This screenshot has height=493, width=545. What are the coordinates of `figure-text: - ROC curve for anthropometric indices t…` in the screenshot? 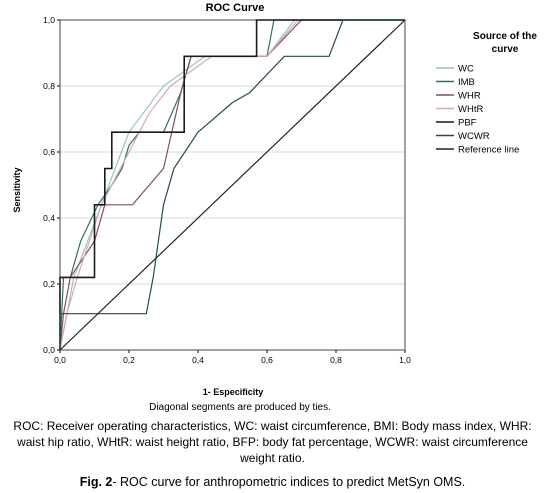 It's located at (289, 482).